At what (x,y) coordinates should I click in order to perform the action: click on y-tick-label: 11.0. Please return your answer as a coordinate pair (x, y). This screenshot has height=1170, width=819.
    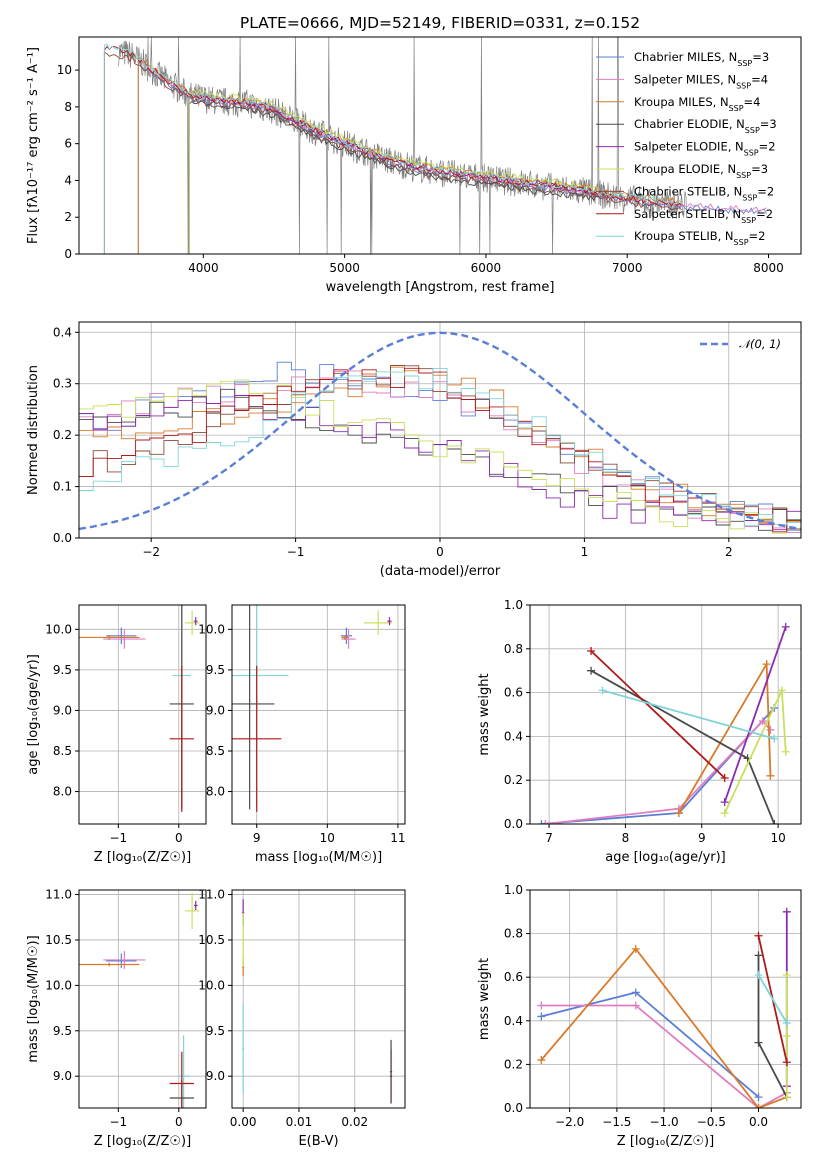
    Looking at the image, I should click on (211, 895).